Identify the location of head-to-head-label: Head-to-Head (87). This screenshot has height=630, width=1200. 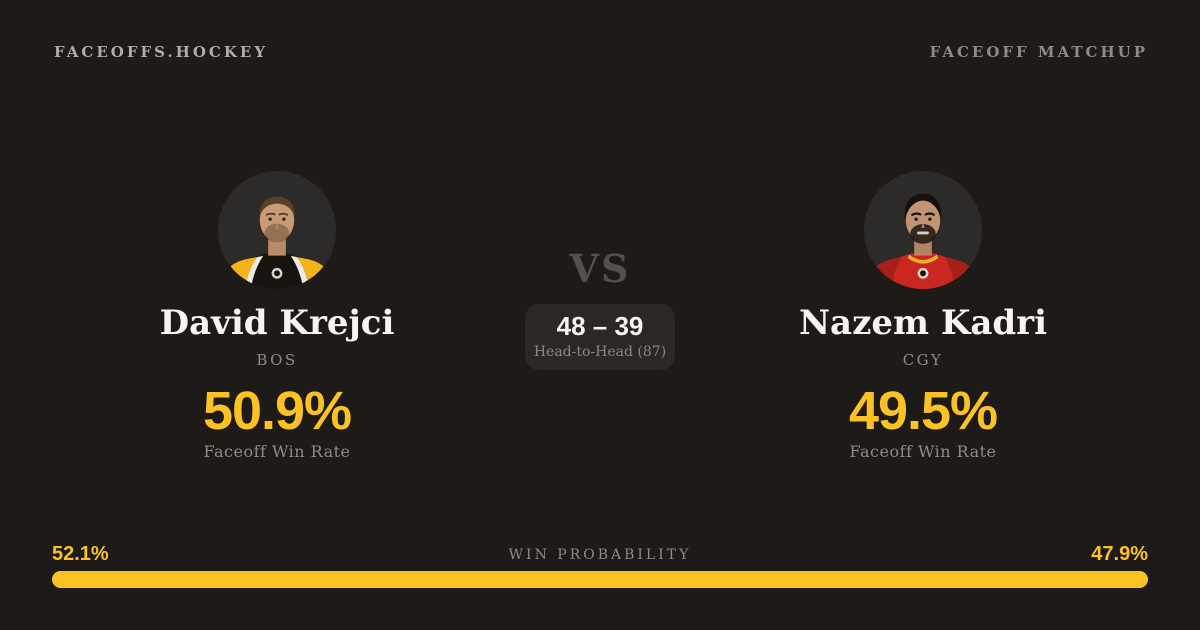
(600, 352).